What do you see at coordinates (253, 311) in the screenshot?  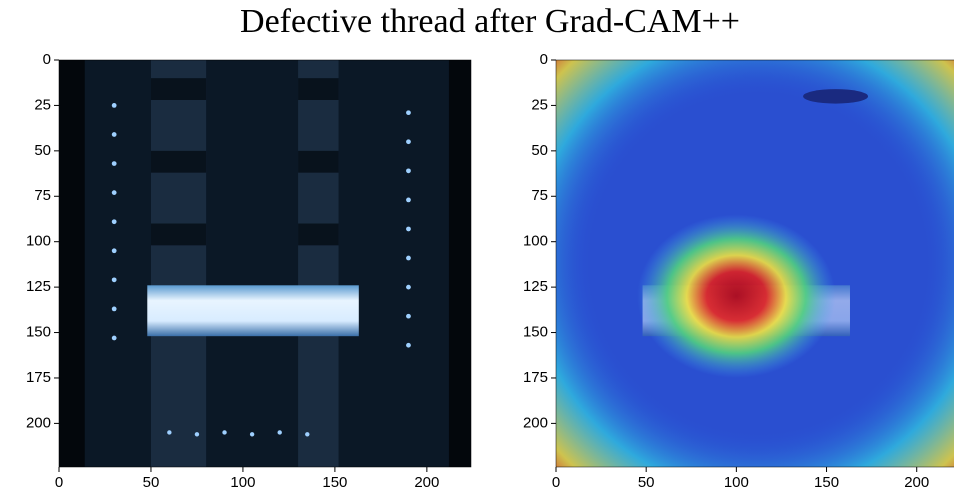 I see `thread` at bounding box center [253, 311].